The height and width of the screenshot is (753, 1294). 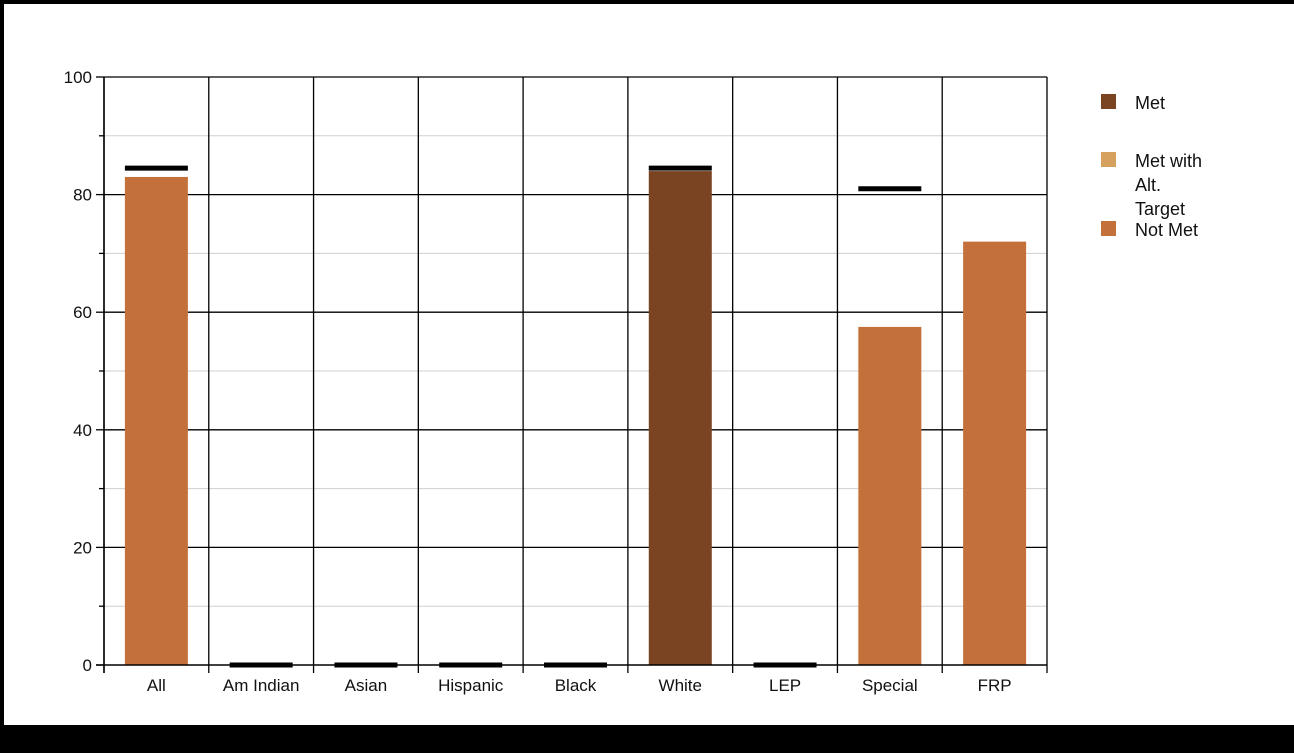 What do you see at coordinates (82, 312) in the screenshot?
I see `y-tick-label: 60` at bounding box center [82, 312].